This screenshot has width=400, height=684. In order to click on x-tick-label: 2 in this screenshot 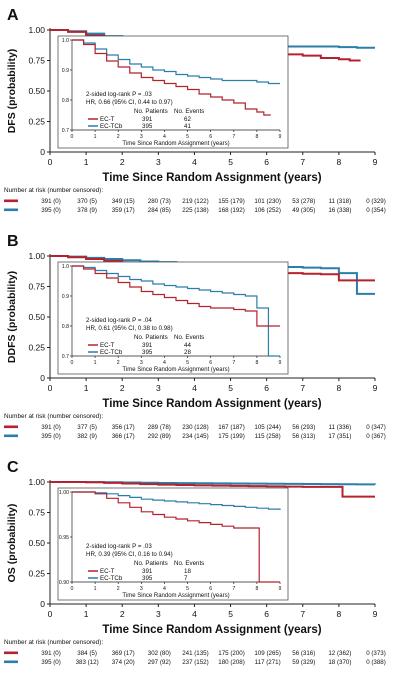, I will do `click(122, 614)`.